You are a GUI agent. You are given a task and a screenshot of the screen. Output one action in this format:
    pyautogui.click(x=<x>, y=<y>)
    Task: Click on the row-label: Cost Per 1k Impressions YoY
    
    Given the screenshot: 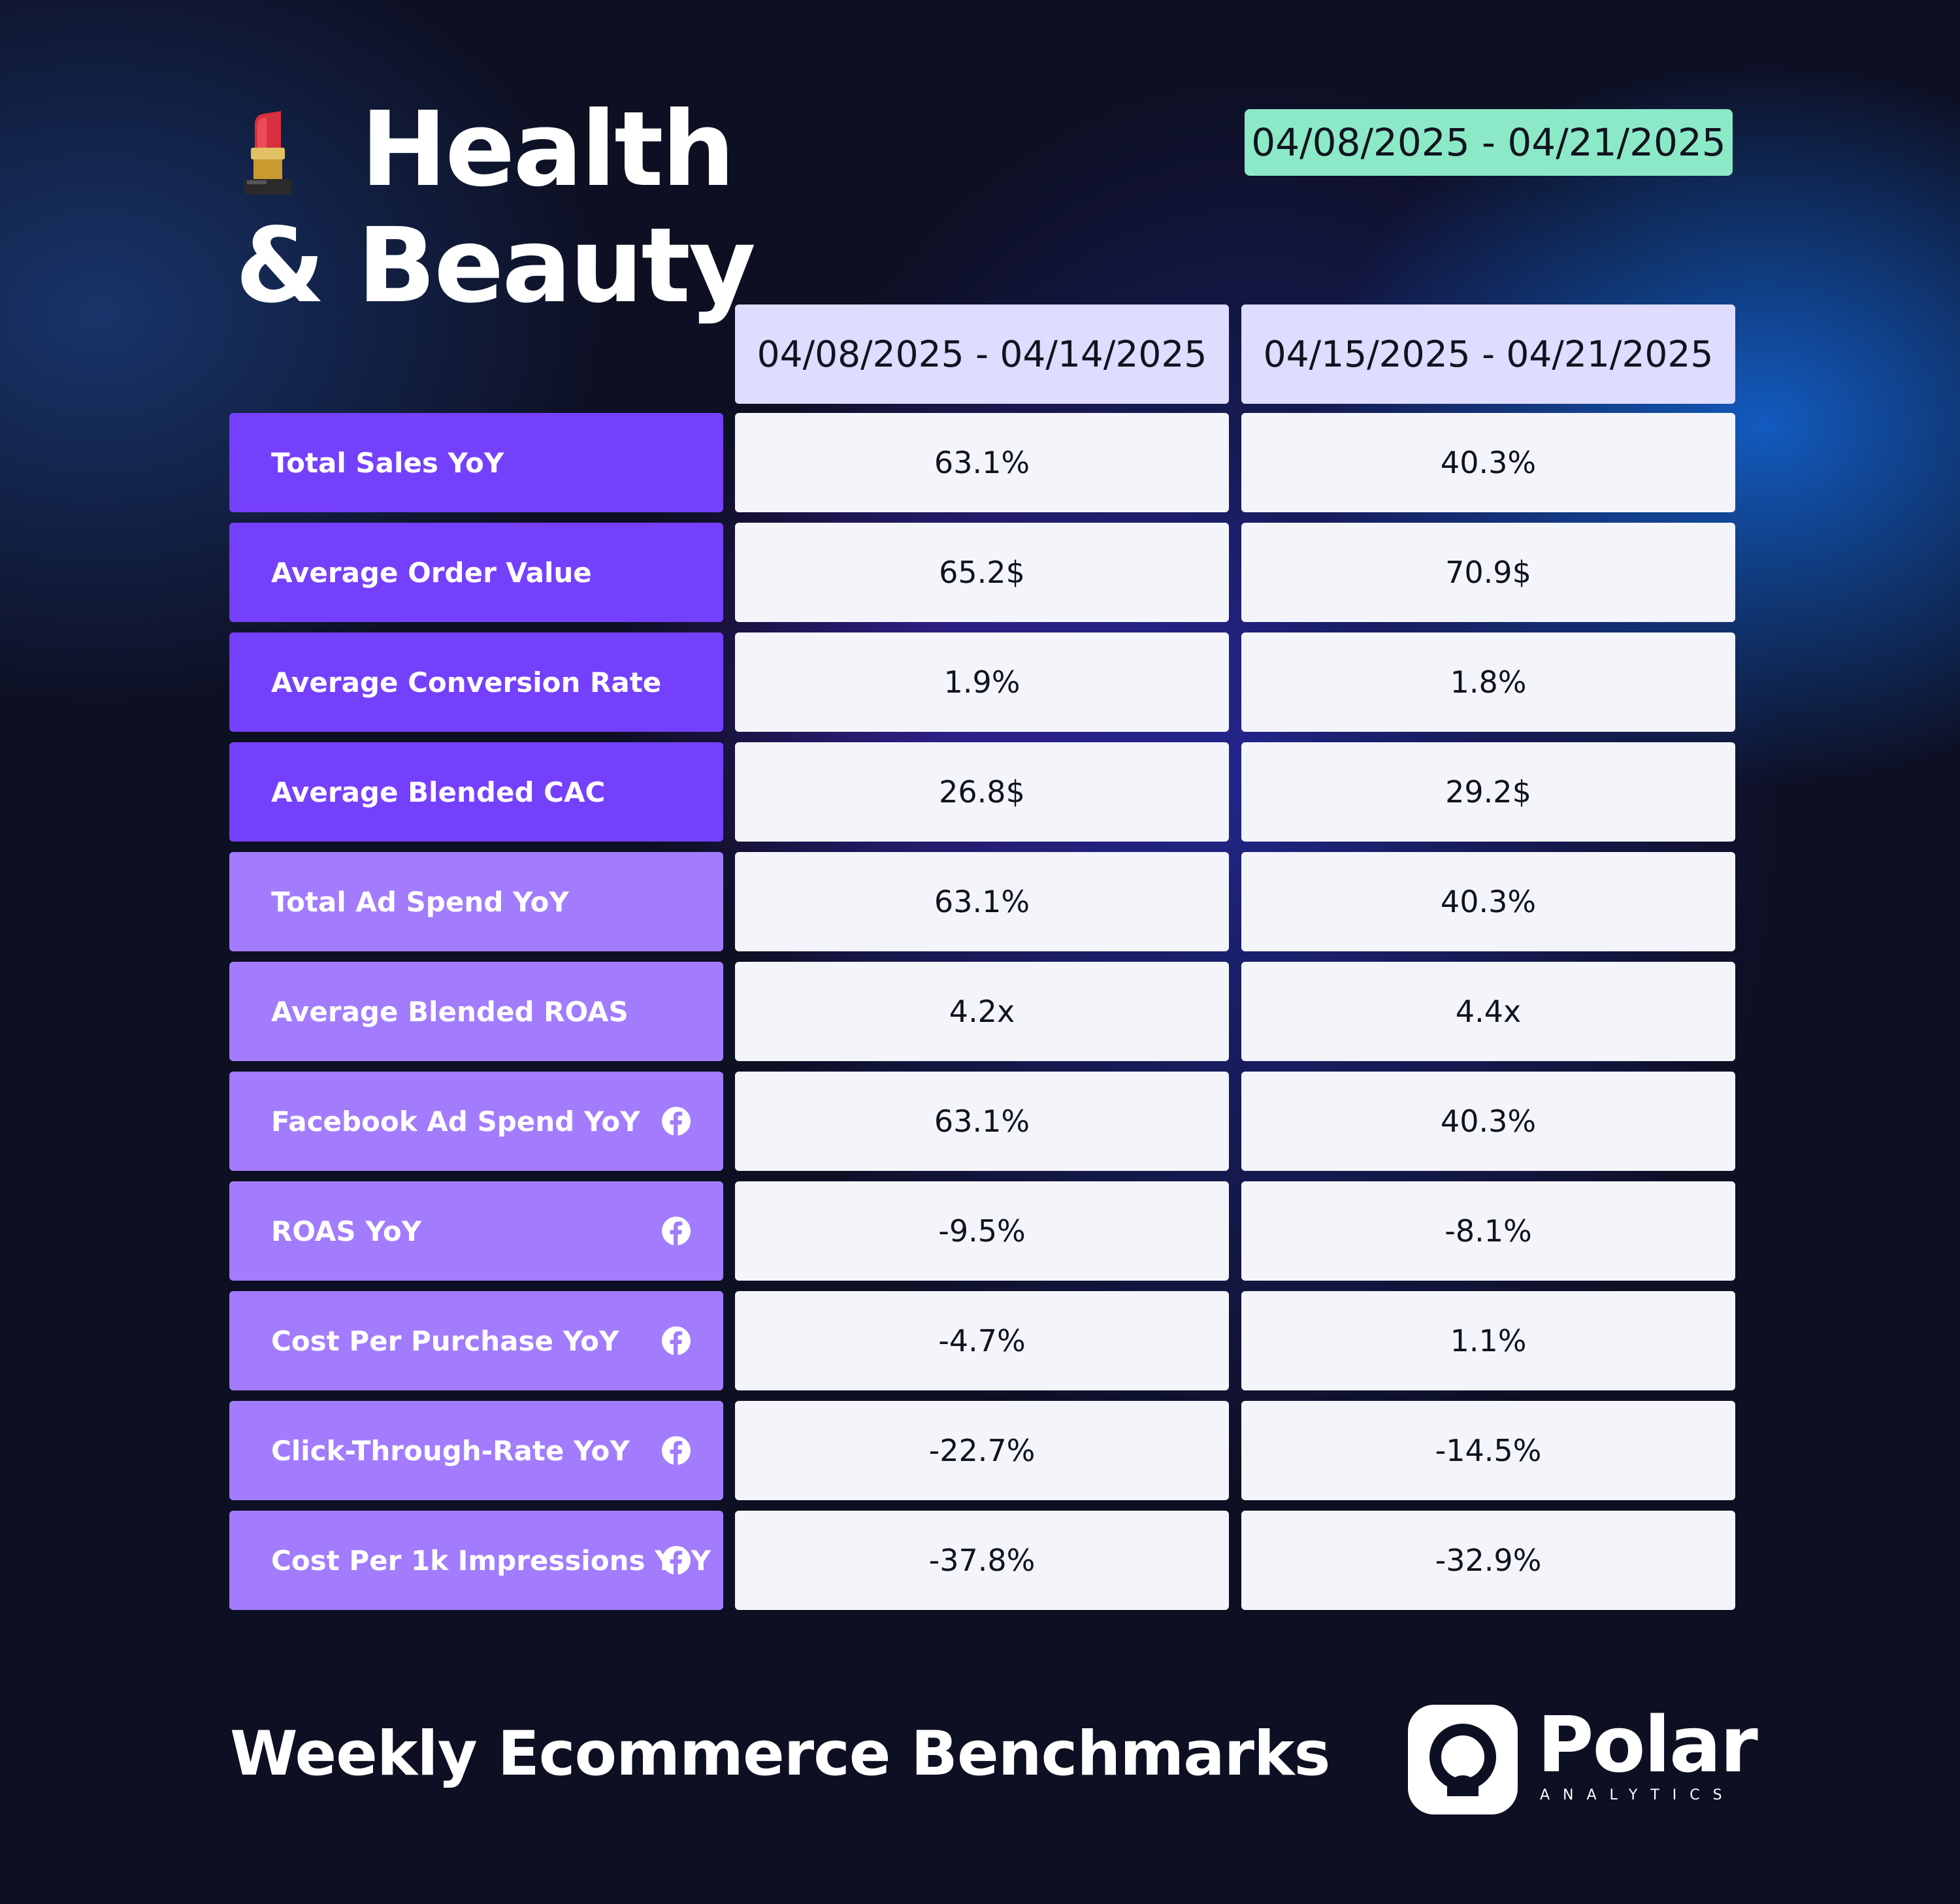 What is the action you would take?
    pyautogui.click(x=476, y=1560)
    